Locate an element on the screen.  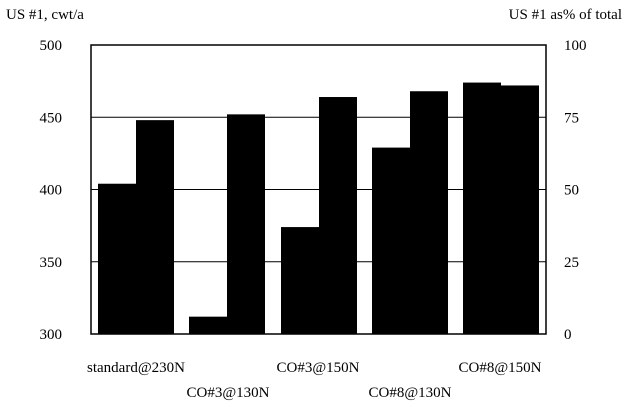
category-label: CO#3@150N is located at coordinates (318, 368).